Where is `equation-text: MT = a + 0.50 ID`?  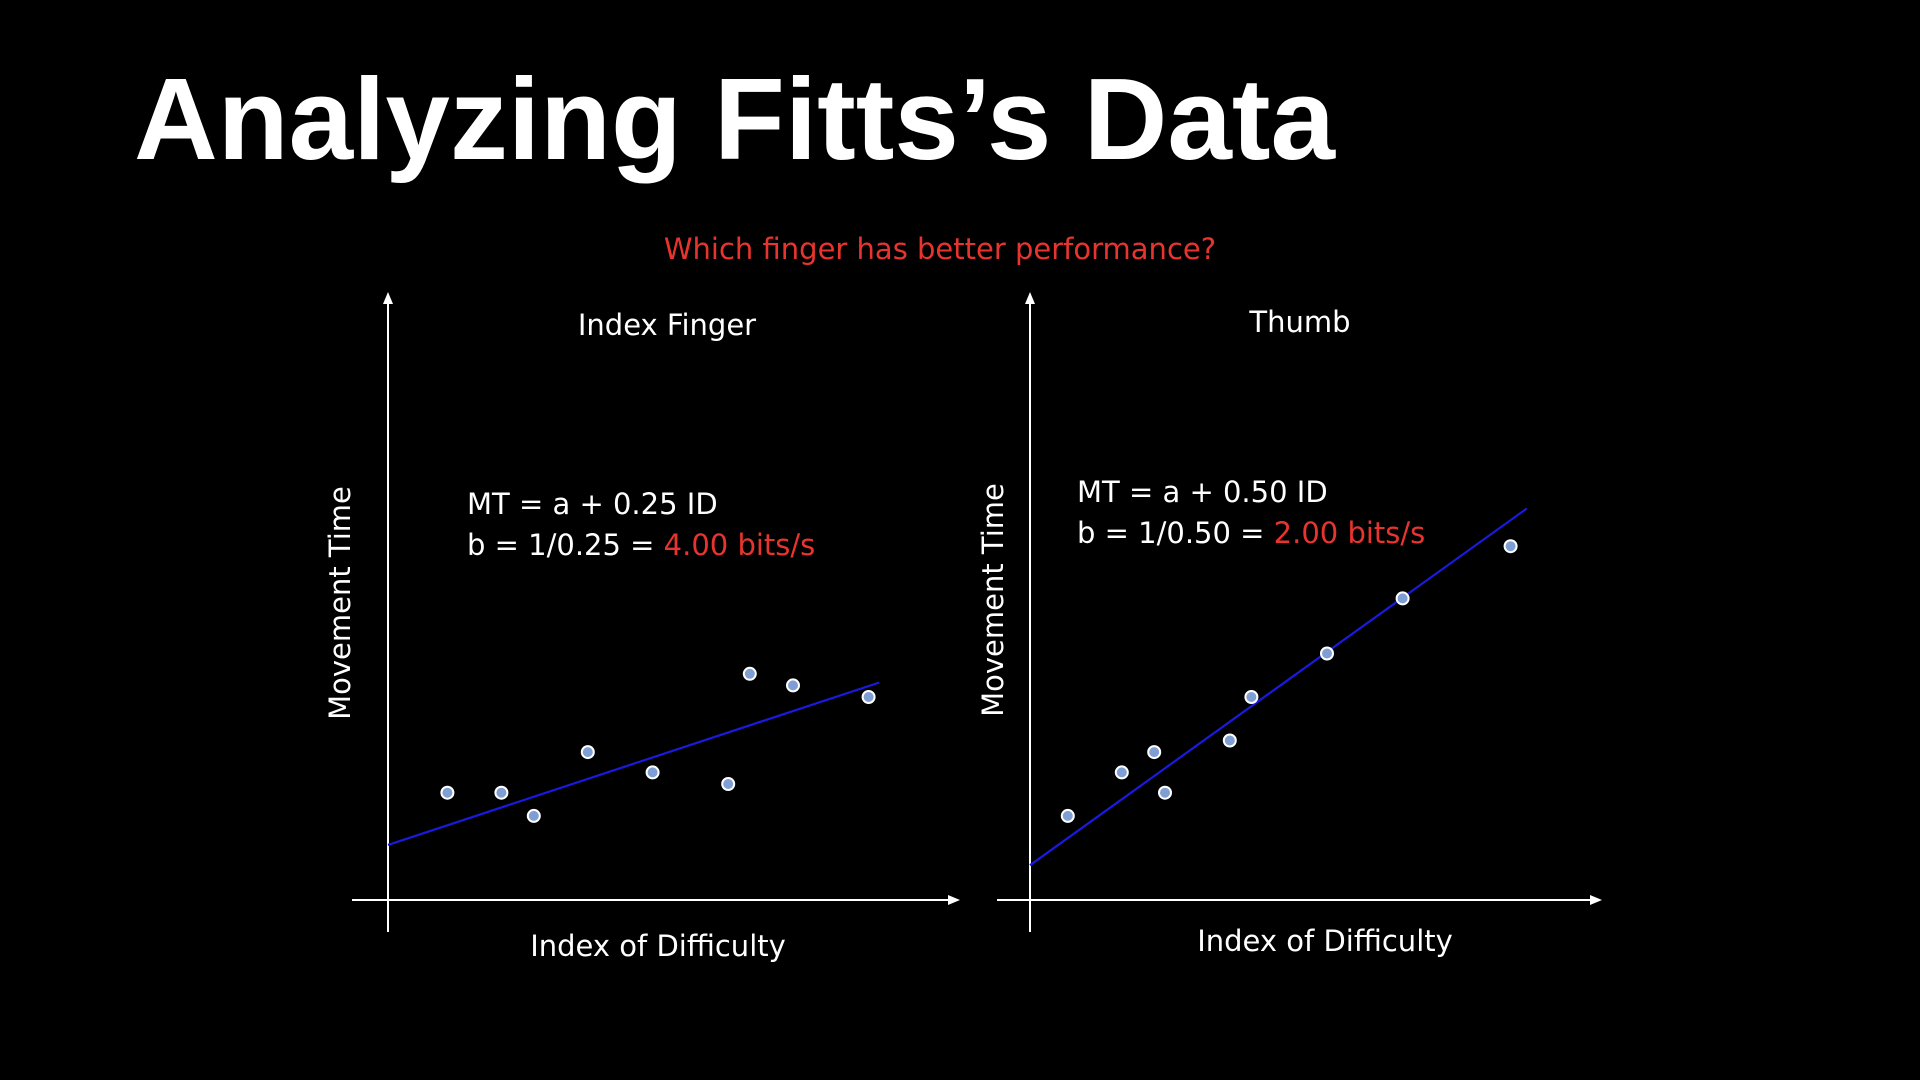 equation-text: MT = a + 0.50 ID is located at coordinates (1202, 492).